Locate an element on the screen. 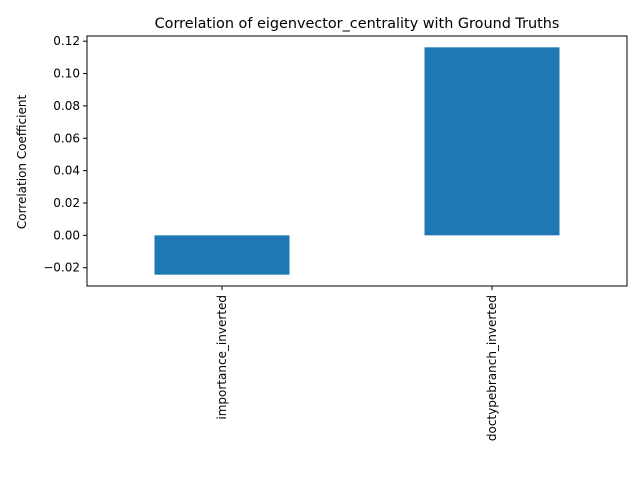  bar-importance_inverted is located at coordinates (222, 255).